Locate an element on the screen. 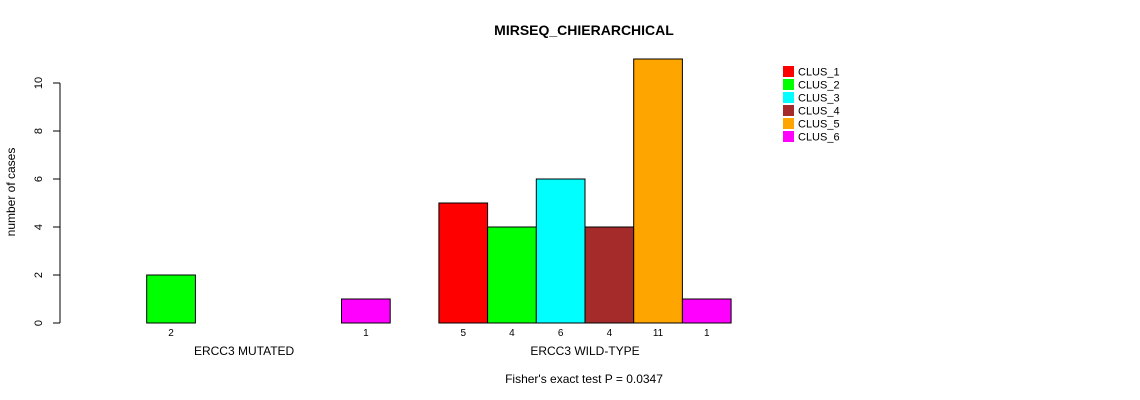 Image resolution: width=1140 pixels, height=400 pixels. y-axis: 0 2 4 6 8 10 is located at coordinates (47, 201).